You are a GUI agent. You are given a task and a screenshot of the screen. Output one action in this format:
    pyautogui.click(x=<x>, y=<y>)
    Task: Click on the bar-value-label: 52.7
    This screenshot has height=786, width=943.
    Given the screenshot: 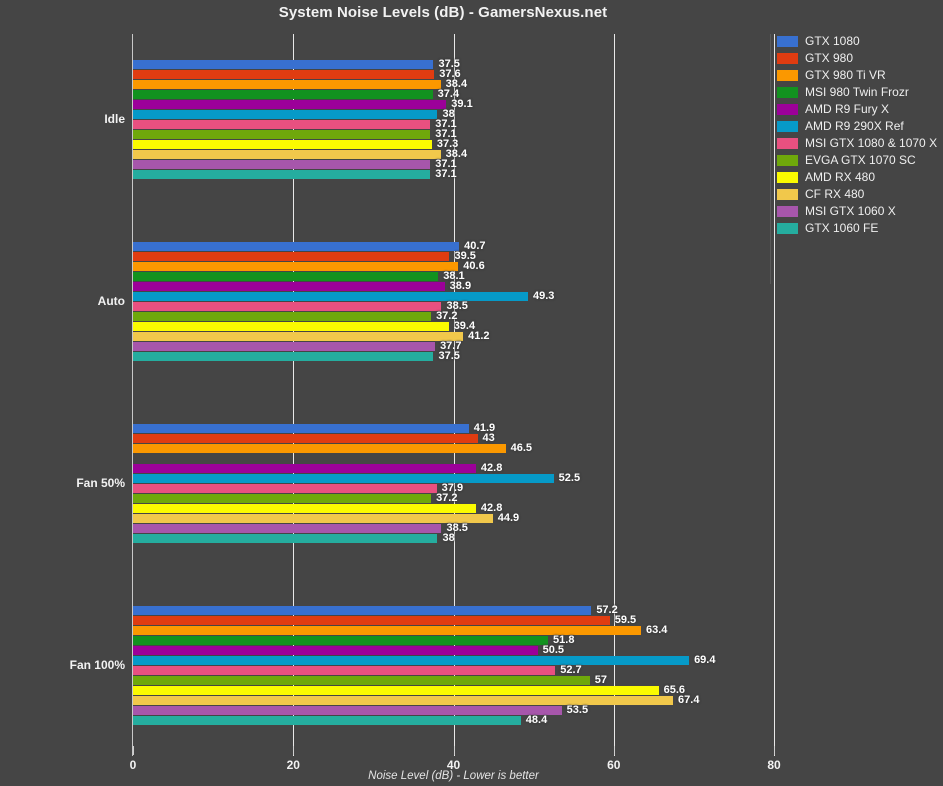 What is the action you would take?
    pyautogui.click(x=571, y=670)
    